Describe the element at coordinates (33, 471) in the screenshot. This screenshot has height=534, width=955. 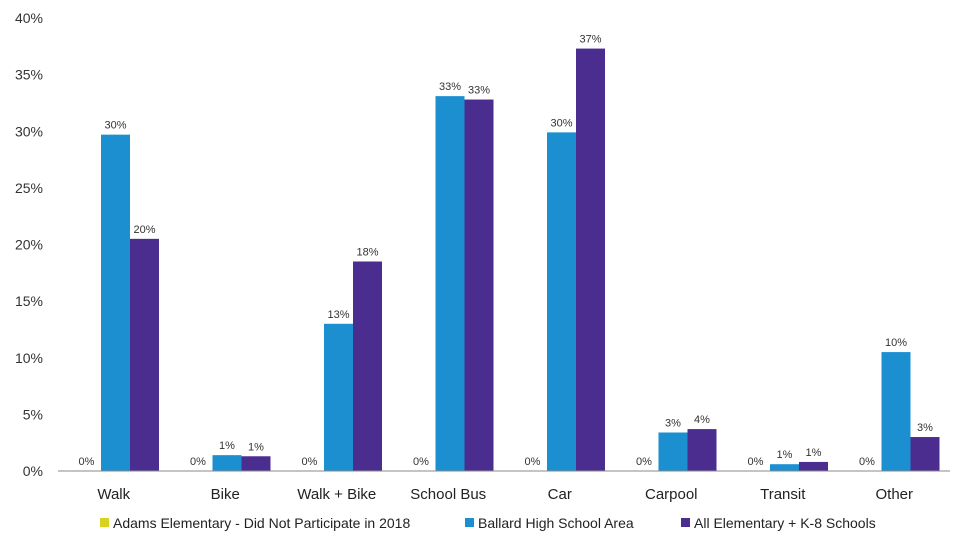
I see `y-tick-label: 0%` at that location.